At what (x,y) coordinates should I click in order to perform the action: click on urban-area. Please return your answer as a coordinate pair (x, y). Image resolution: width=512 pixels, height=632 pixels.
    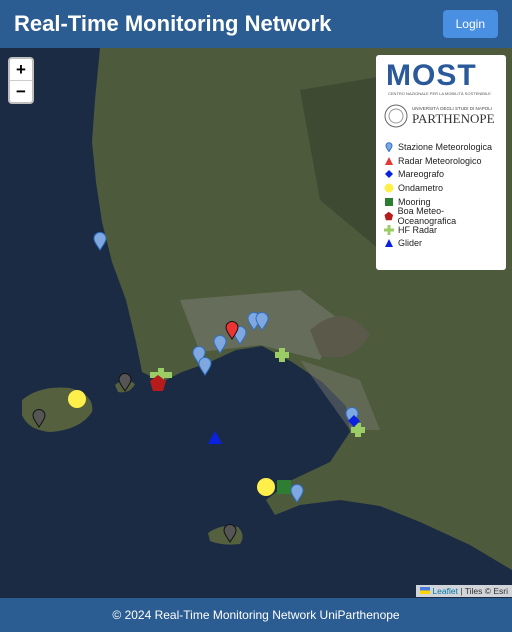
    Looking at the image, I should click on (340, 395).